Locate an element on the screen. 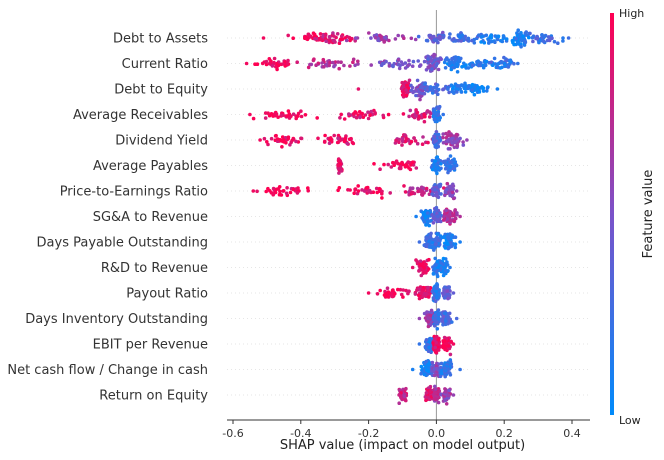 This screenshot has height=460, width=664. feature-label: Dividend Yield is located at coordinates (161, 141).